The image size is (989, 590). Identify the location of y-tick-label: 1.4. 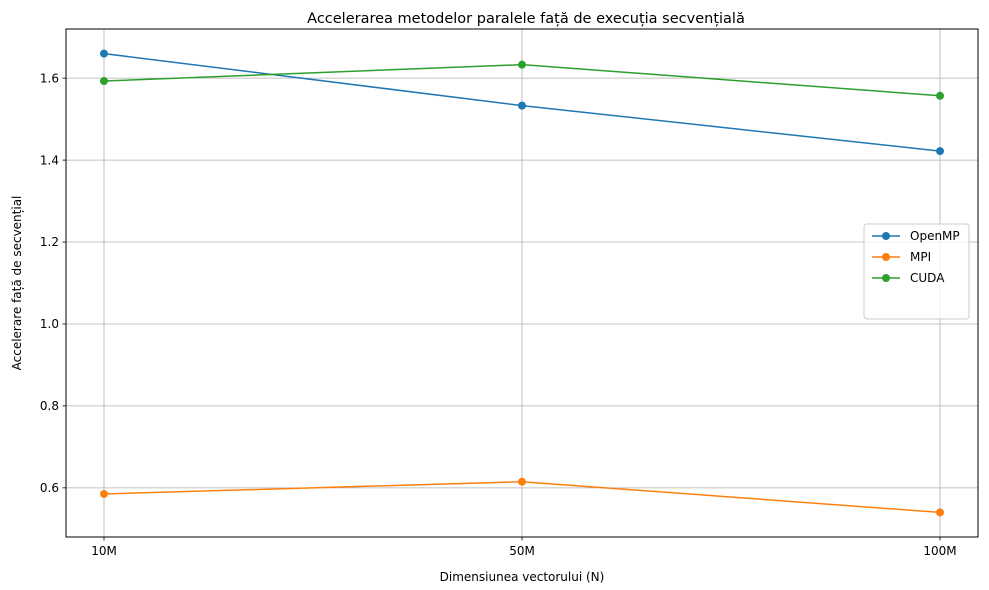
(49, 160).